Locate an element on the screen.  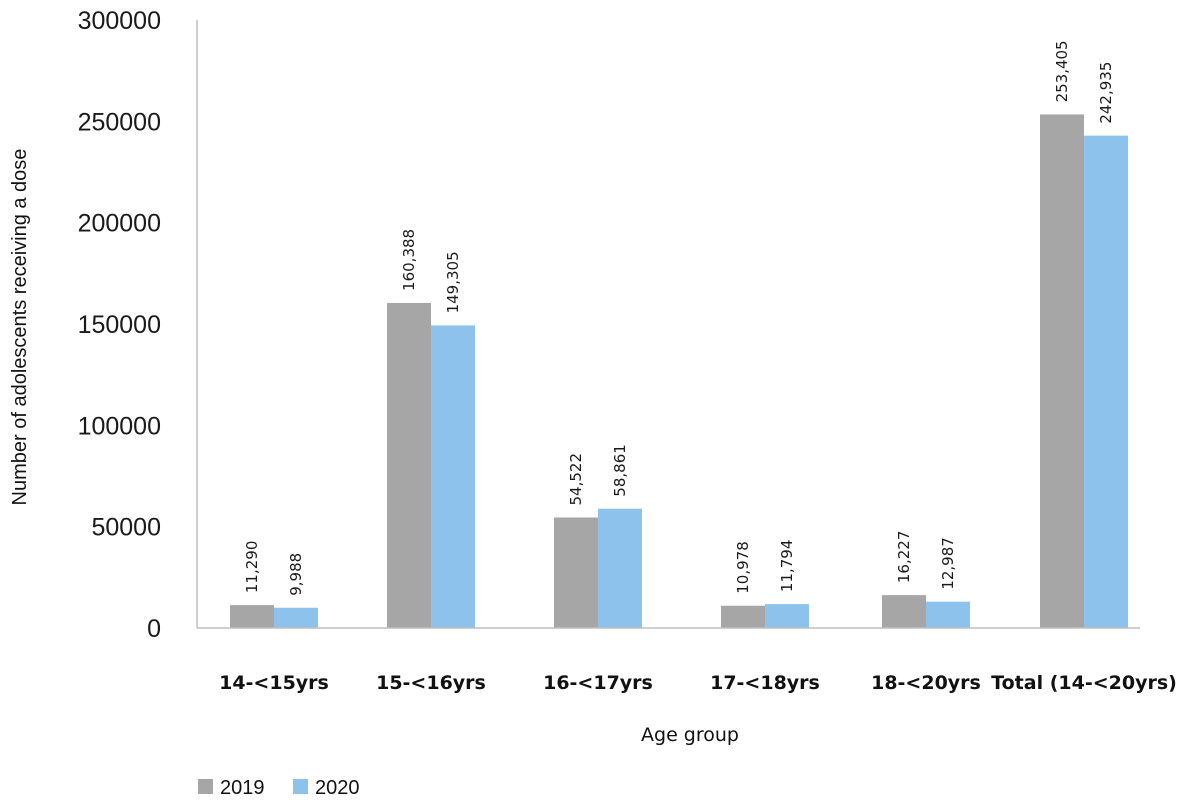
y-tick-label: 150000 is located at coordinates (119, 325).